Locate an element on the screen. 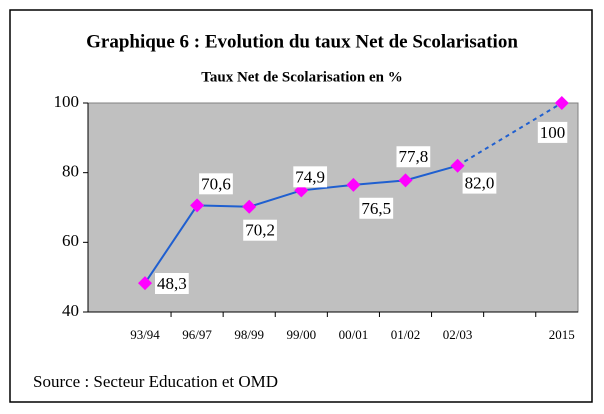 The width and height of the screenshot is (604, 414). value-label: 76,5 is located at coordinates (376, 208).